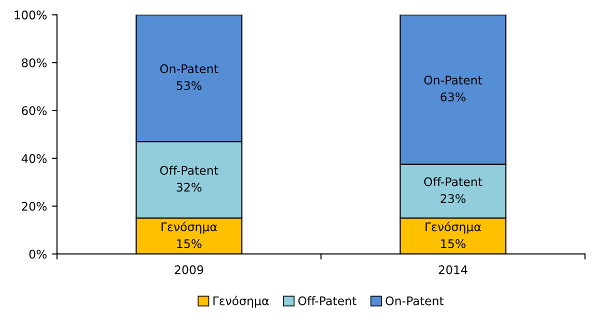 This screenshot has height=329, width=600. Describe the element at coordinates (189, 85) in the screenshot. I see `data-label: 53%` at that location.